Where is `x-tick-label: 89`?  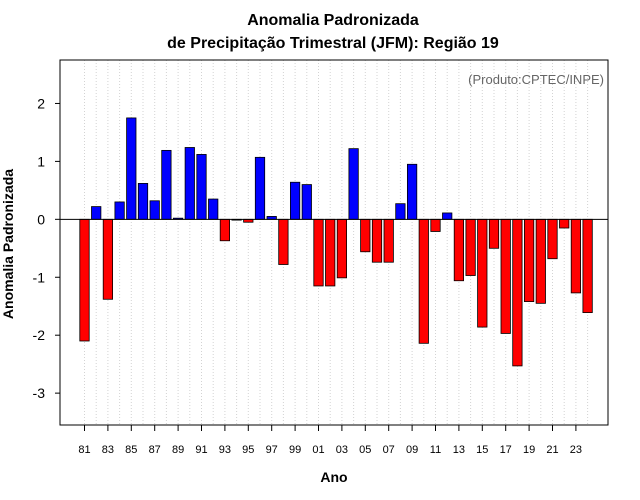
x-tick-label: 89 is located at coordinates (178, 450).